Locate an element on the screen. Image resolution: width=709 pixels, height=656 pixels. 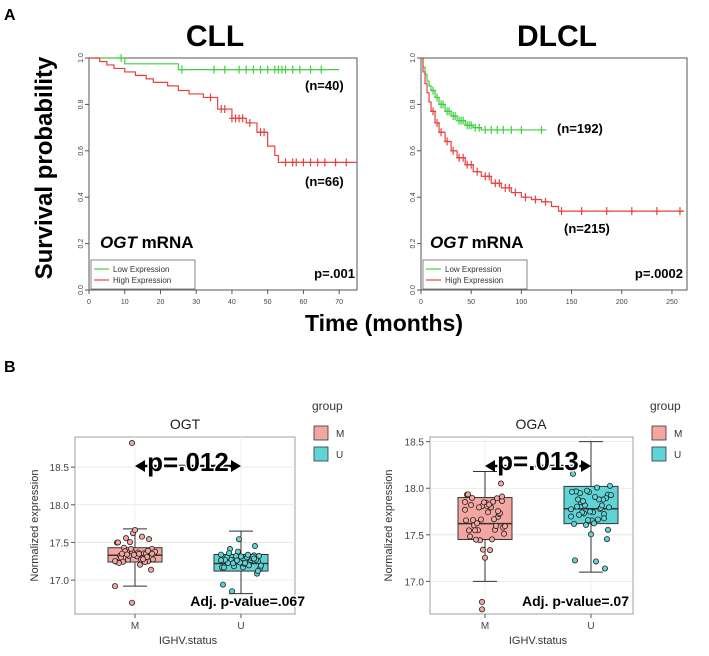
legend-entry: M is located at coordinates (340, 434).